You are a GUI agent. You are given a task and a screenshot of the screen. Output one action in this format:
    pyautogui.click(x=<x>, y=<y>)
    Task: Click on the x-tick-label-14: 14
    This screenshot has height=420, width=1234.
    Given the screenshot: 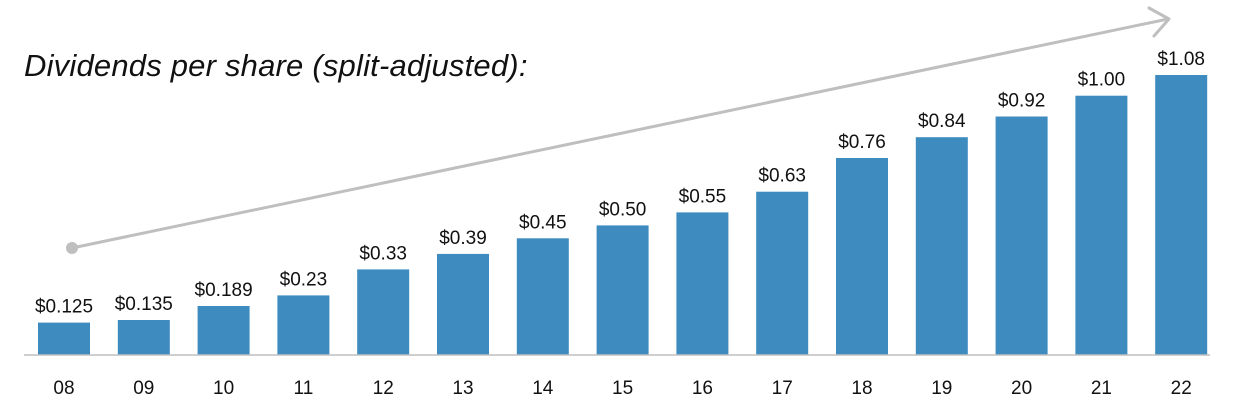 What is the action you would take?
    pyautogui.click(x=543, y=388)
    